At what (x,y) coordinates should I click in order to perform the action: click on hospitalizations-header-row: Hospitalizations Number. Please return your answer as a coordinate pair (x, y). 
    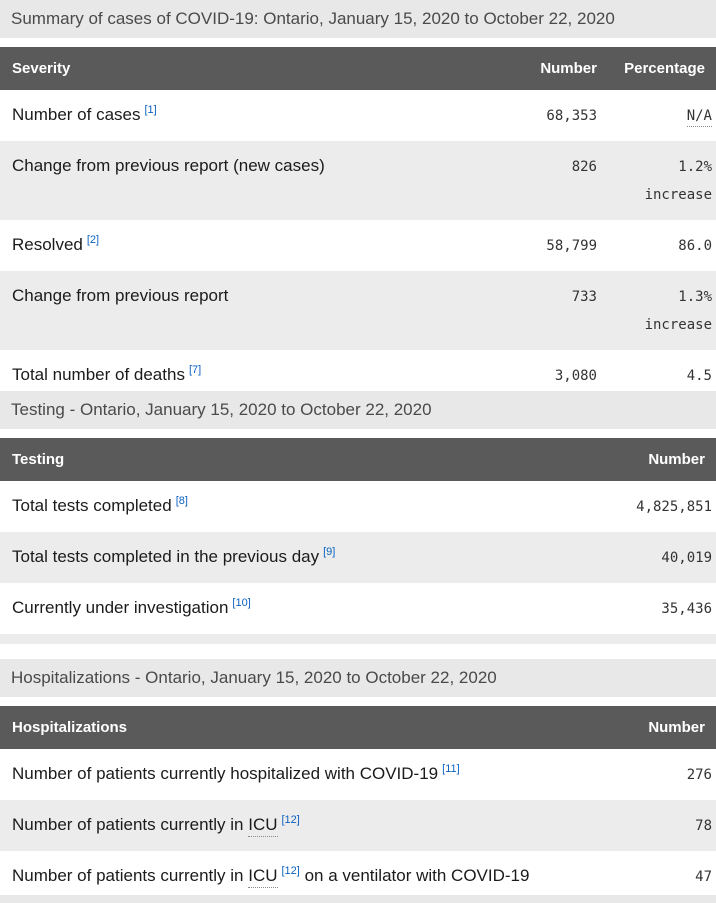
    Looking at the image, I should click on (358, 727).